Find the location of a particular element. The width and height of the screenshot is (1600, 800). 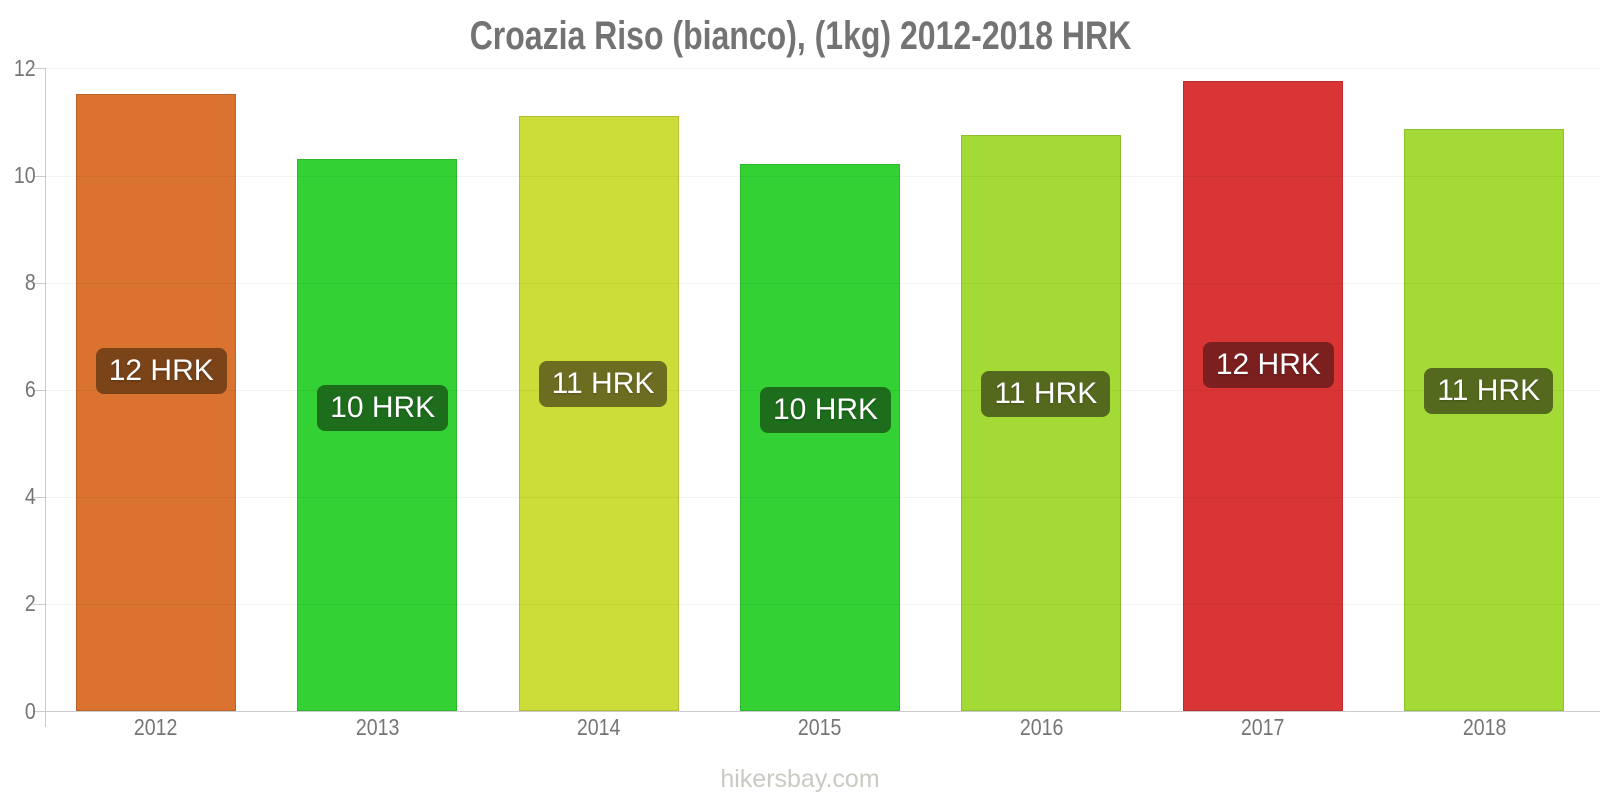

y-axis-label-text: 0 is located at coordinates (30, 710).